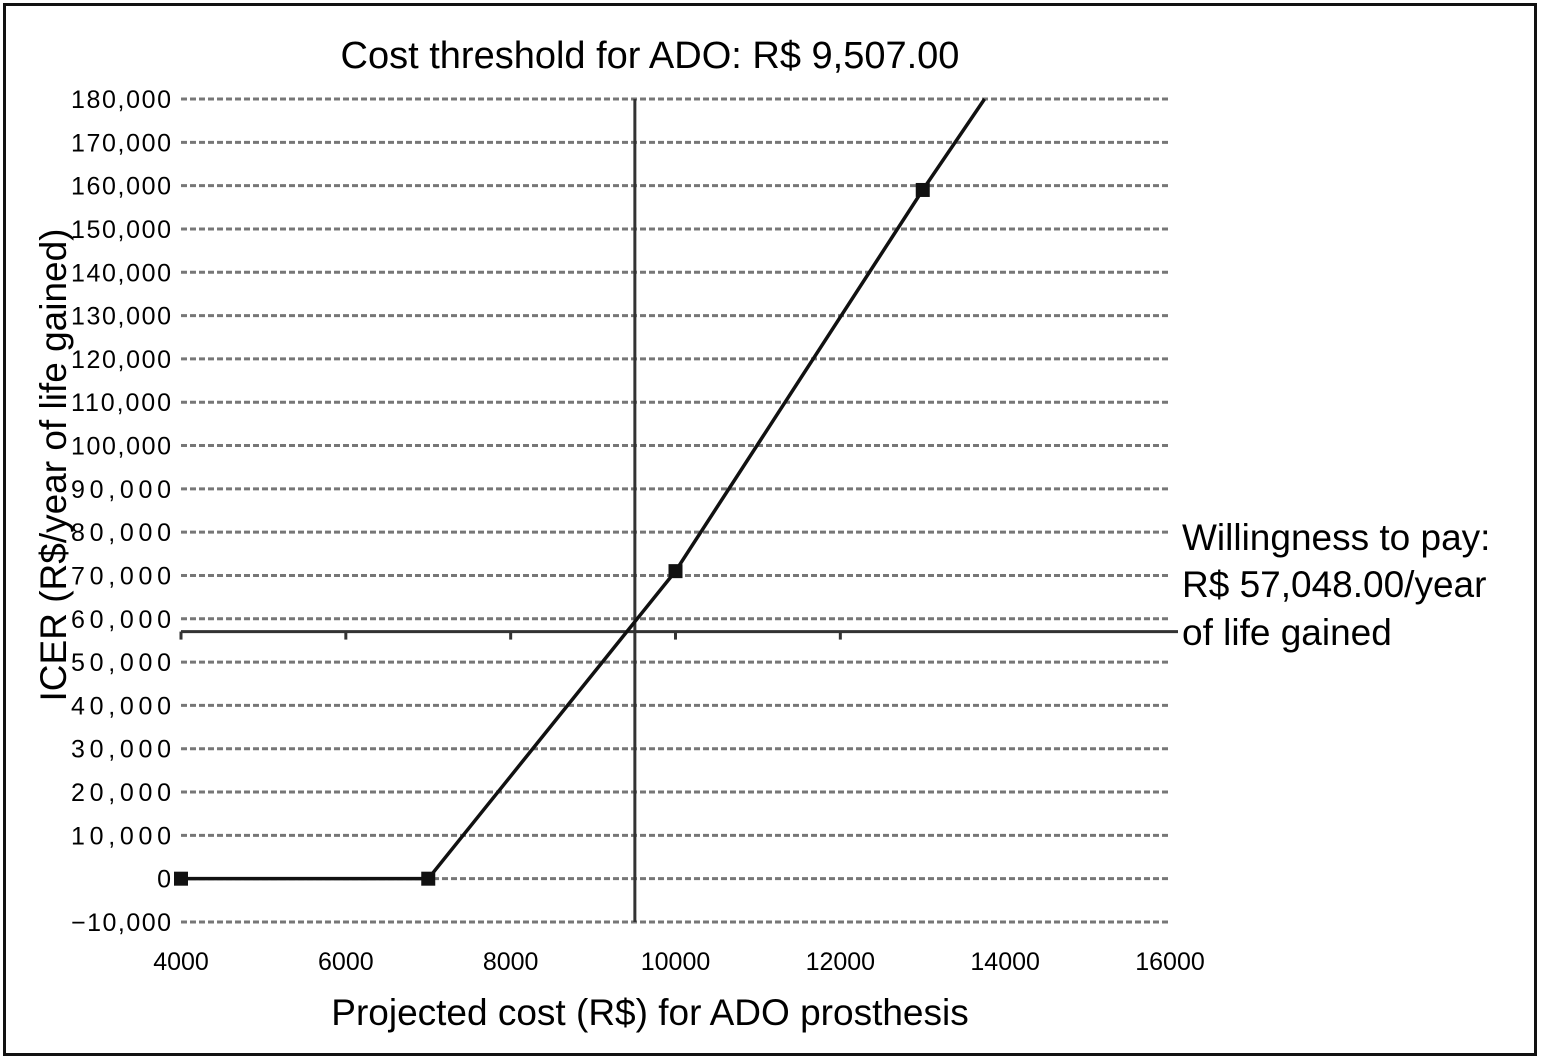  I want to click on y-tick-label: 40,000, so click(121, 706).